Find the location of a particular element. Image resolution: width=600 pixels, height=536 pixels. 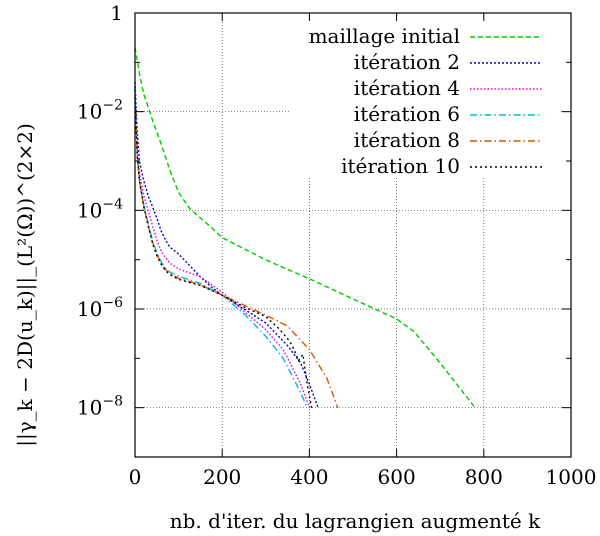

x-tick-label: 200 is located at coordinates (222, 477).